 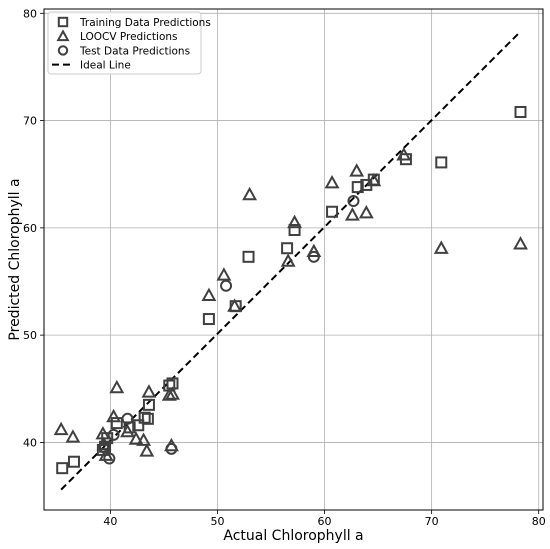 What do you see at coordinates (432, 521) in the screenshot?
I see `x-tick-label: 70` at bounding box center [432, 521].